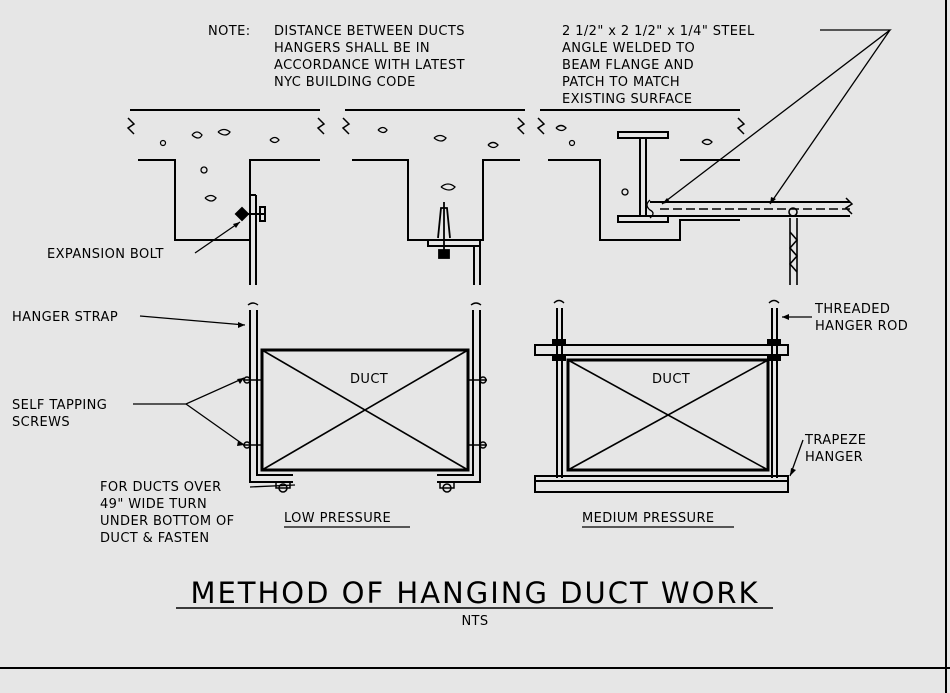 The width and height of the screenshot is (950, 693). Describe the element at coordinates (369, 65) in the screenshot. I see `note-line-3: ACCORDANCE WITH LATEST` at that location.